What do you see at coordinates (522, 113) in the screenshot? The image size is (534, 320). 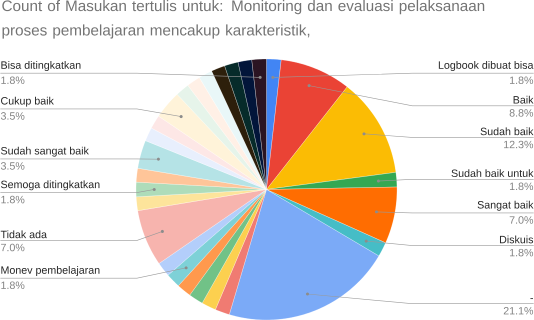 I see `data-label: 8.8%` at bounding box center [522, 113].